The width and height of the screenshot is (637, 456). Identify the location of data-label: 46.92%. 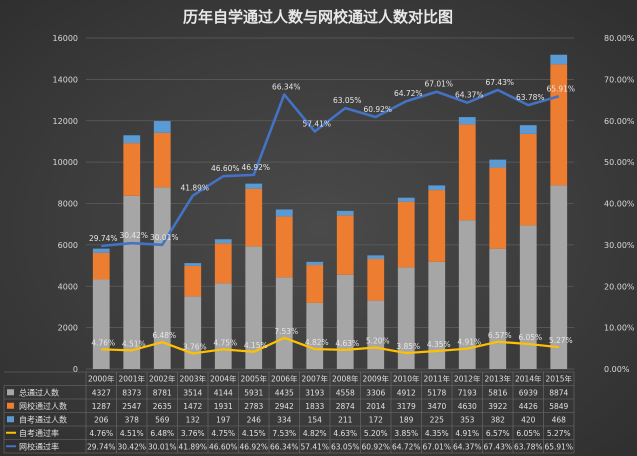
(255, 167).